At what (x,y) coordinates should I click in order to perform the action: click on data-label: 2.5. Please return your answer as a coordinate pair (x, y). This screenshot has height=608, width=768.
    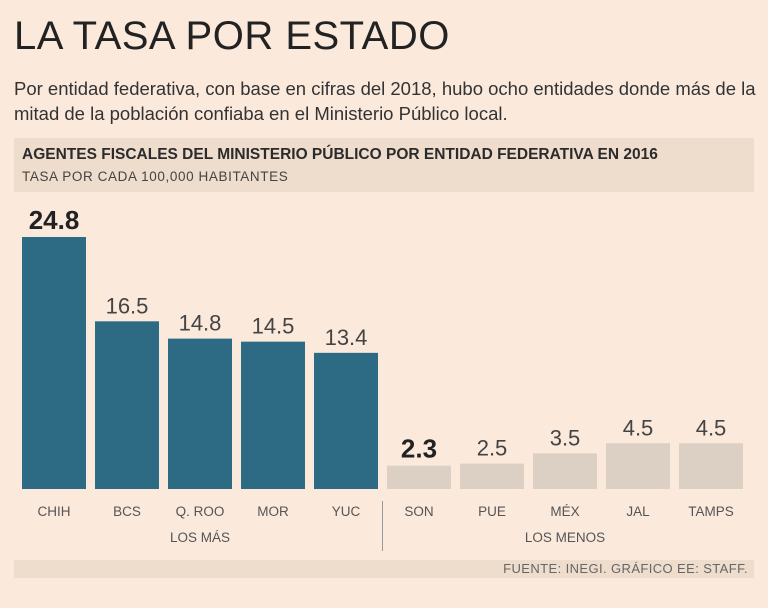
    Looking at the image, I should click on (492, 448).